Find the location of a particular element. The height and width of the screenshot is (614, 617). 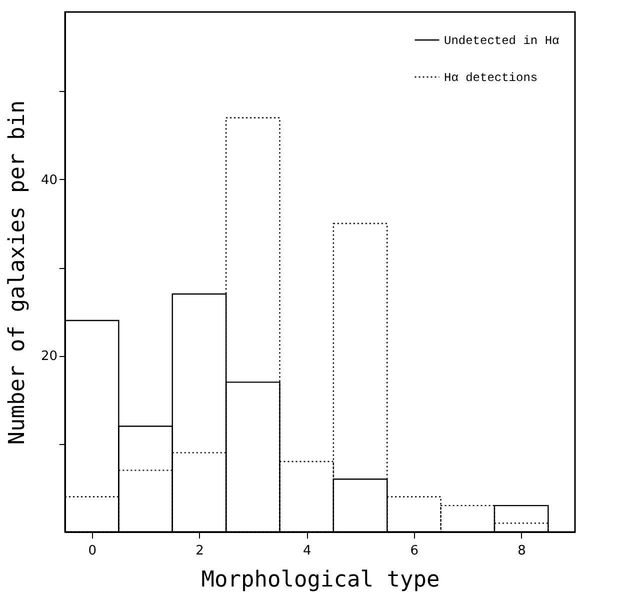

x-tick-label: 4 is located at coordinates (307, 551).